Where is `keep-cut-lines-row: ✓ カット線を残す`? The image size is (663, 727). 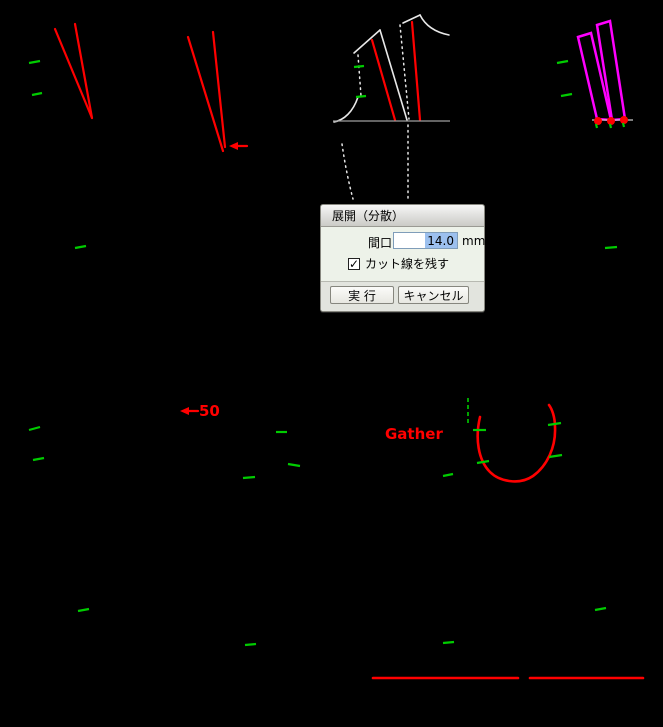
keep-cut-lines-row: ✓ カット線を残す is located at coordinates (398, 263).